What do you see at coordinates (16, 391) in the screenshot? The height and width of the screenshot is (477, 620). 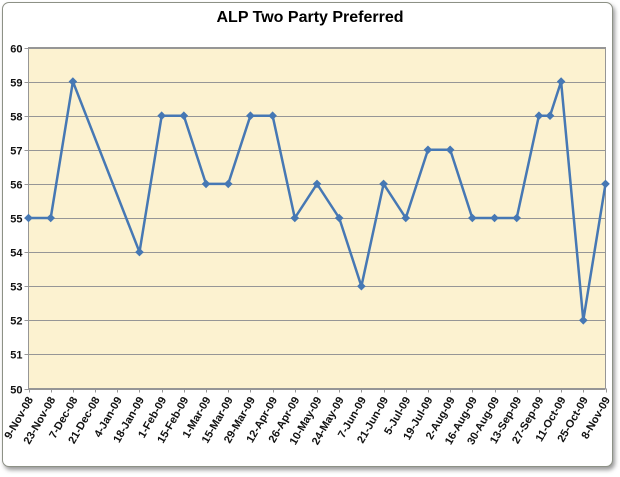 I see `y-axis-label: 50` at bounding box center [16, 391].